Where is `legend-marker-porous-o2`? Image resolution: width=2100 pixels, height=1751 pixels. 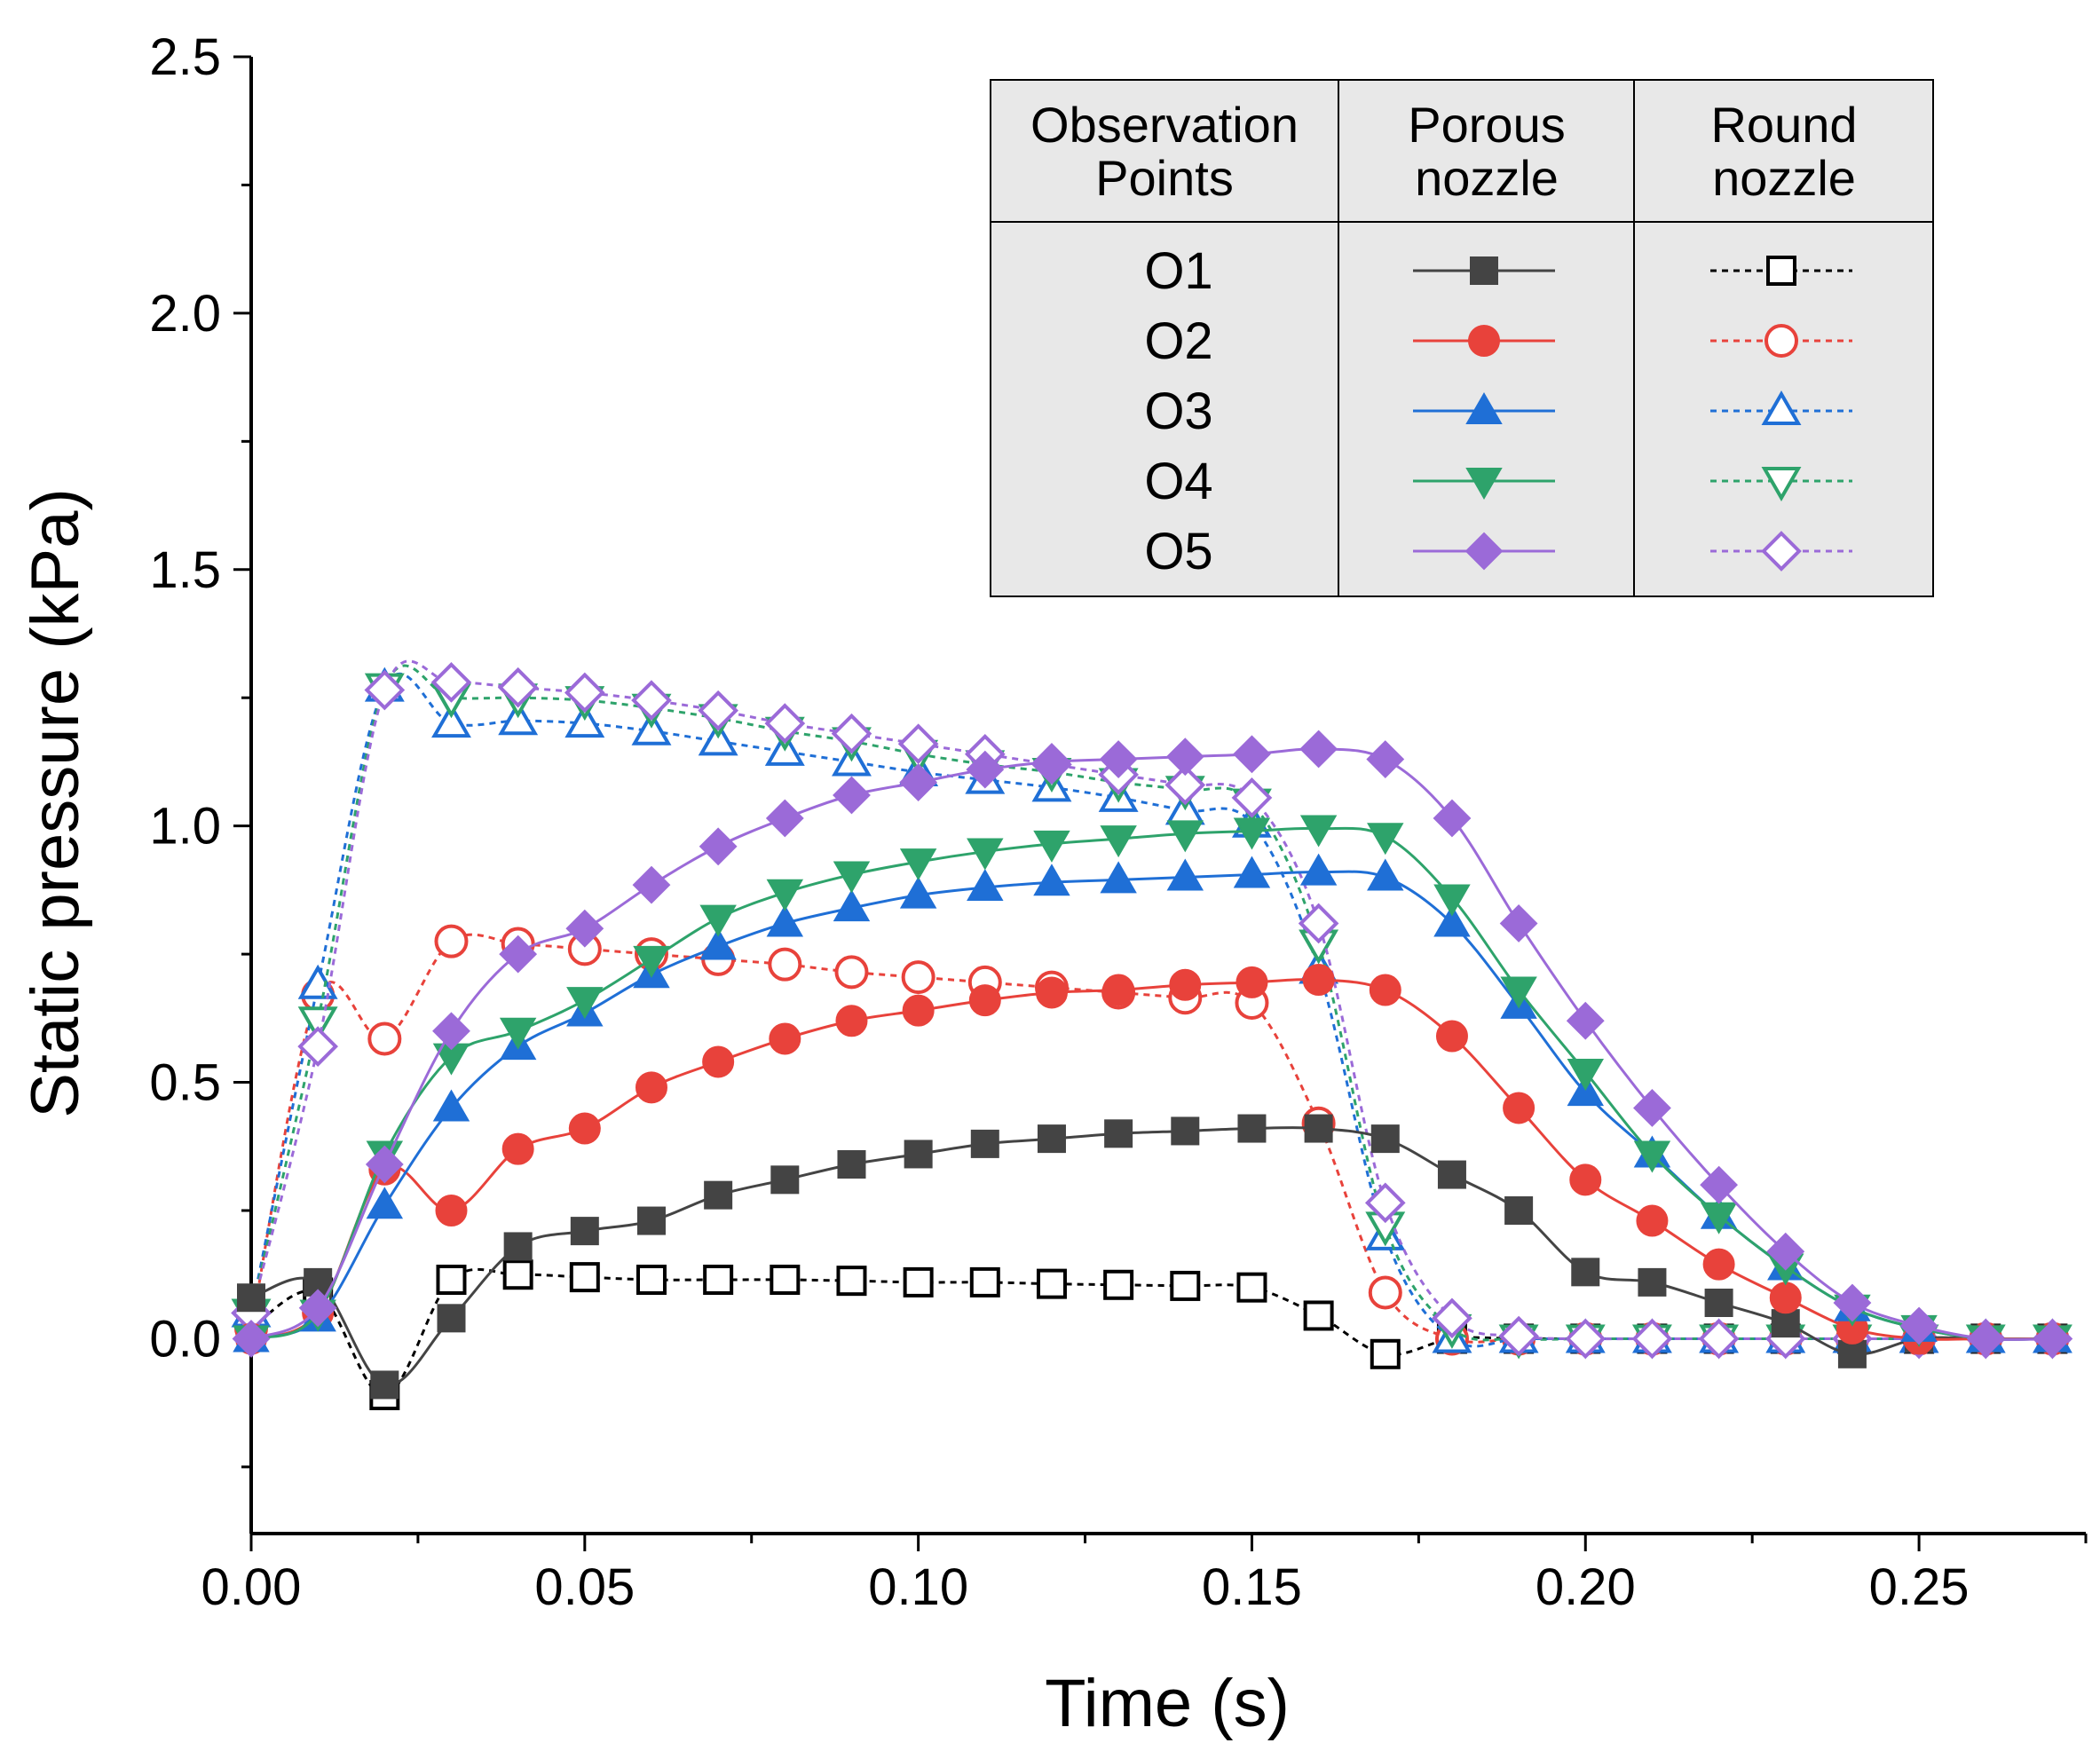
legend-marker-porous-o2 is located at coordinates (1484, 341).